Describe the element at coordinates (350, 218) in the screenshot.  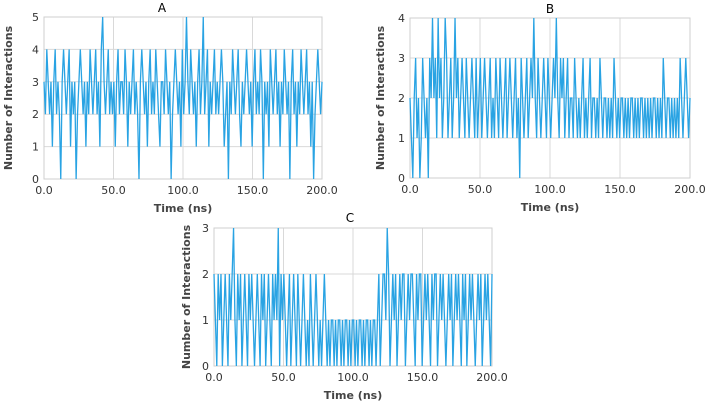
I see `panel-label: C` at that location.